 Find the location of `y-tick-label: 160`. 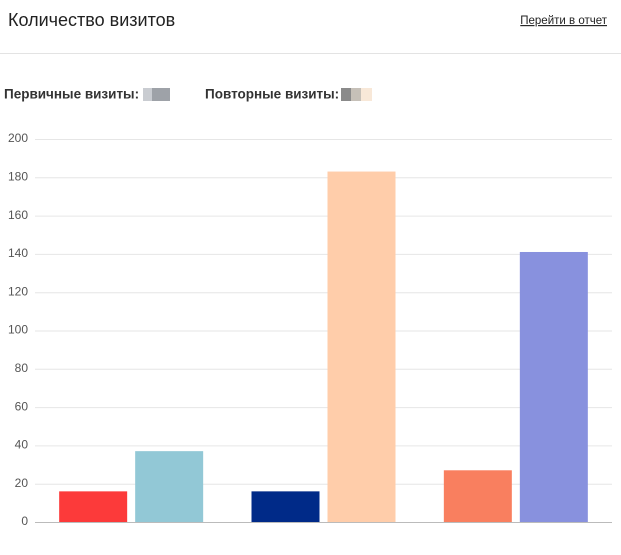

y-tick-label: 160 is located at coordinates (18, 215).